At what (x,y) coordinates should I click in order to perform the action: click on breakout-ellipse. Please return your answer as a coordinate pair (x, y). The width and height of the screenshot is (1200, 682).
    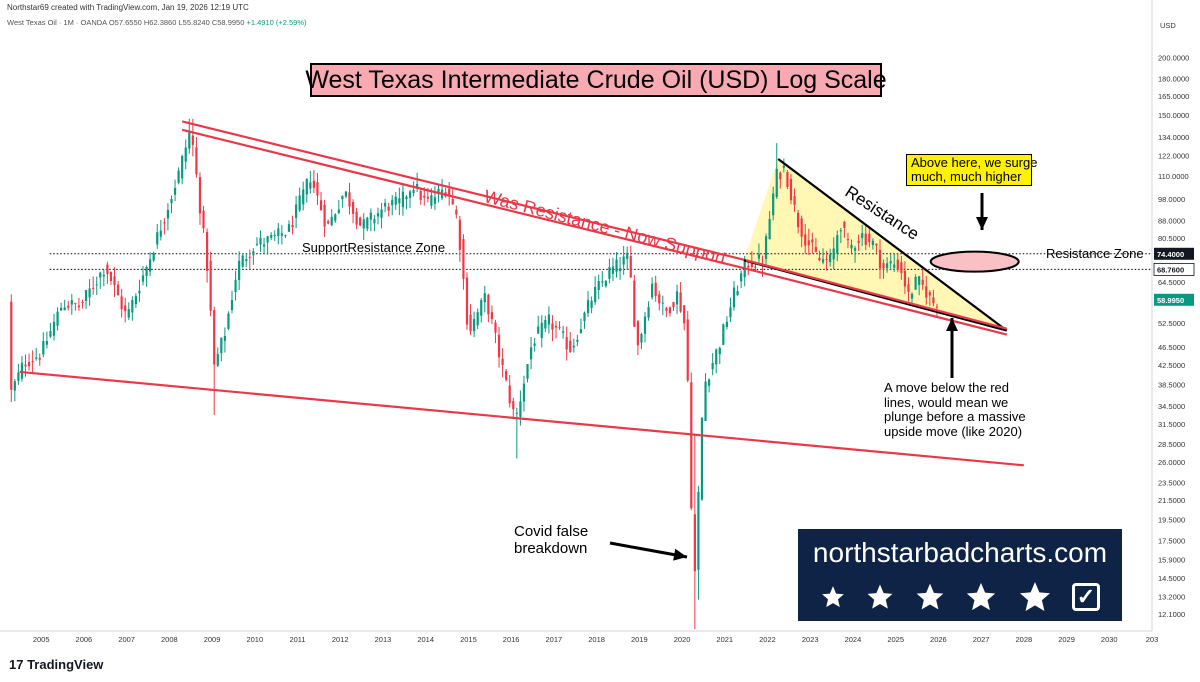
    Looking at the image, I should click on (974, 261).